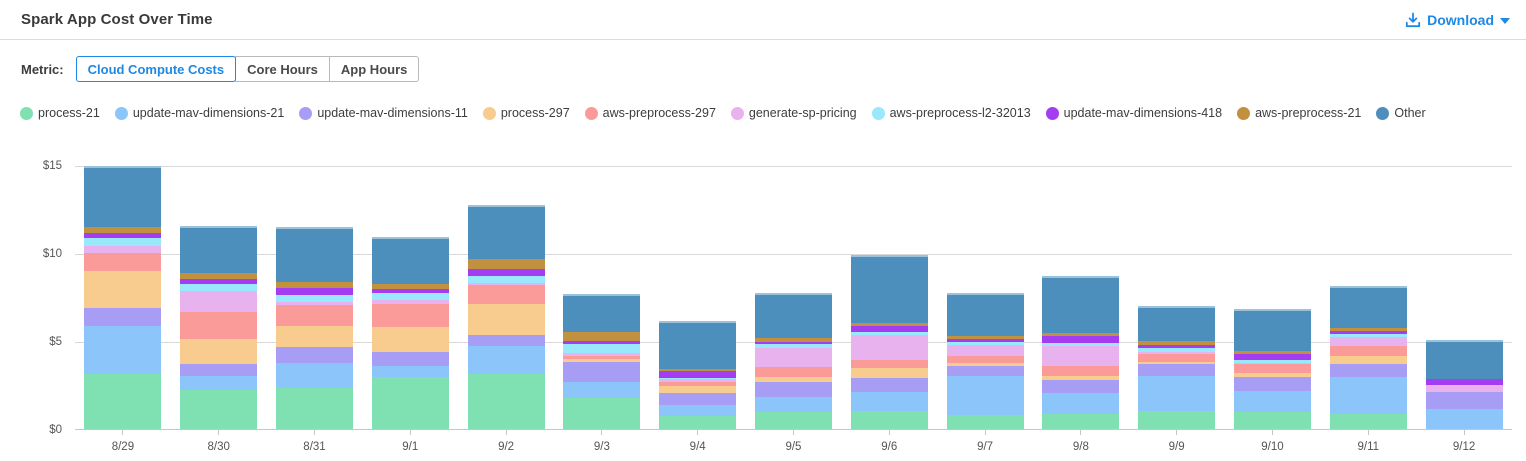 The width and height of the screenshot is (1526, 461). Describe the element at coordinates (526, 113) in the screenshot. I see `legend-item-process-297: process-297` at that location.